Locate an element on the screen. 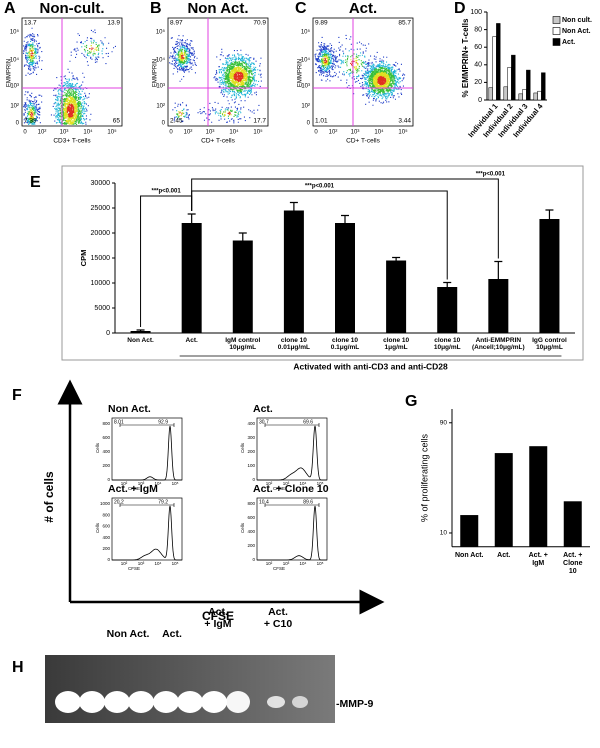  legend-label: Non Act. is located at coordinates (576, 31).